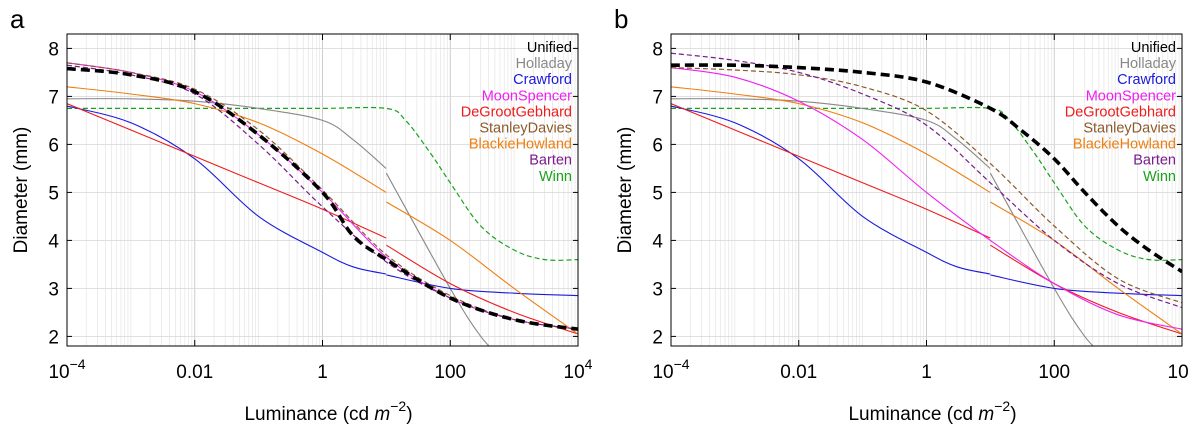 Image resolution: width=1188 pixels, height=432 pixels. Describe the element at coordinates (17, 19) in the screenshot. I see `panel-label: a` at that location.